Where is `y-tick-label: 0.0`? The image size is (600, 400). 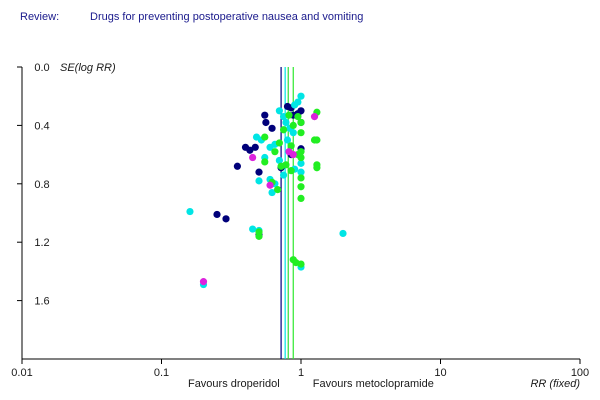
y-tick-label: 0.0 is located at coordinates (41, 68).